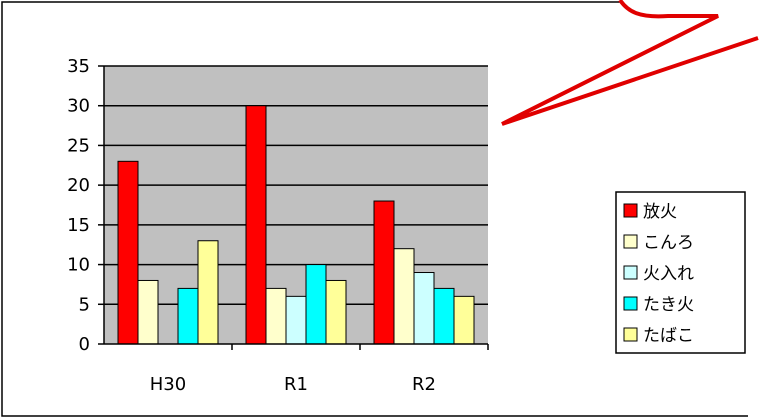 The image size is (760, 418). Describe the element at coordinates (78, 106) in the screenshot. I see `y-tick-label: 30` at that location.